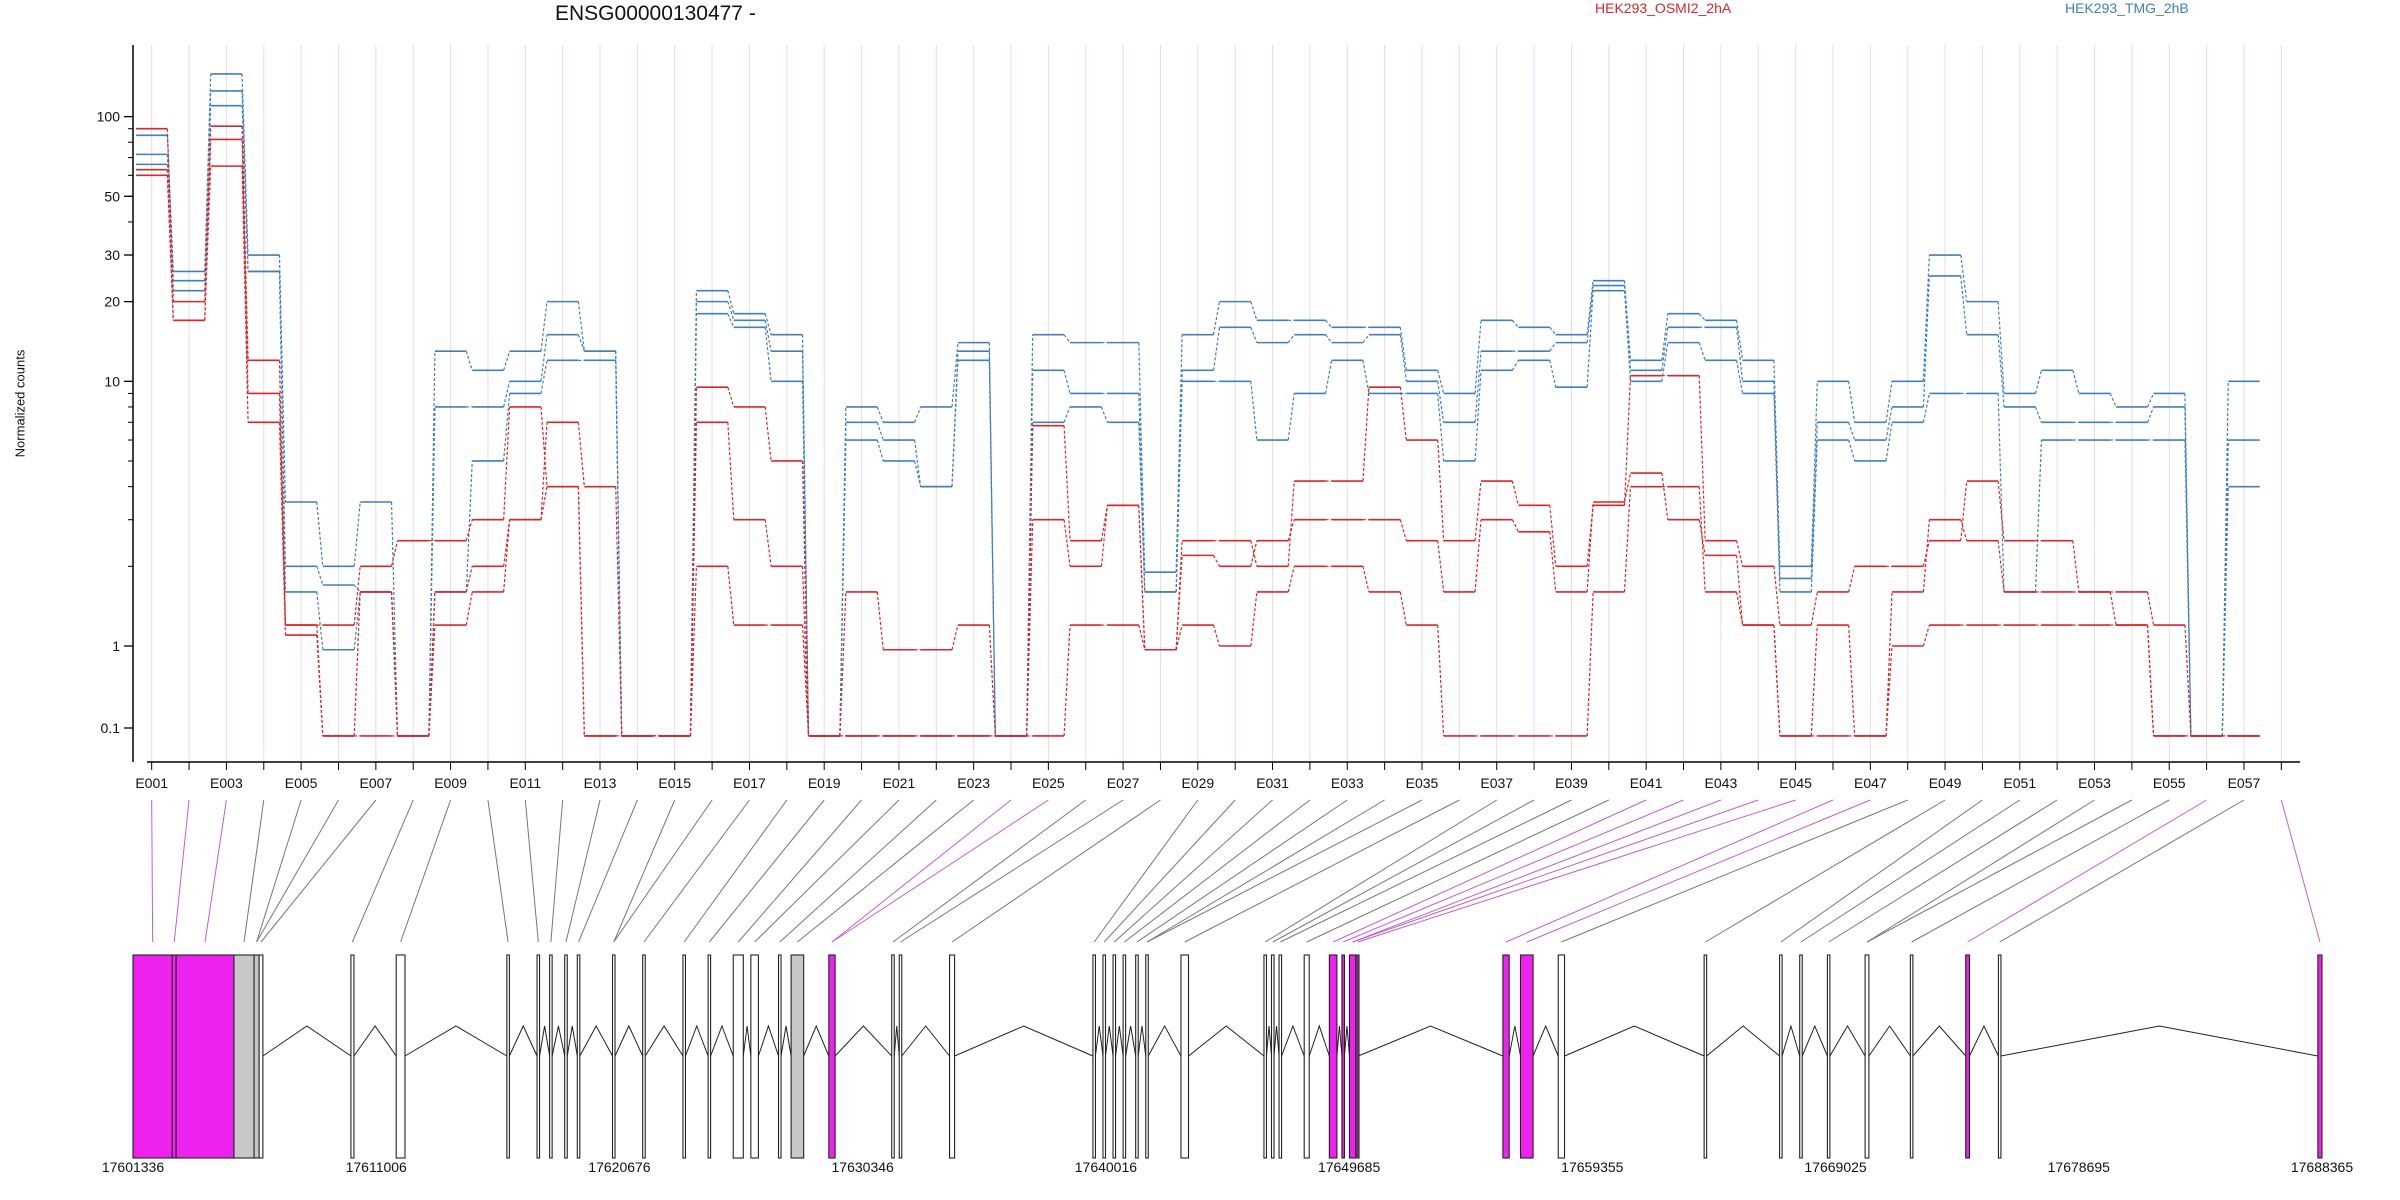  I want to click on x-tick-label: E007, so click(376, 783).